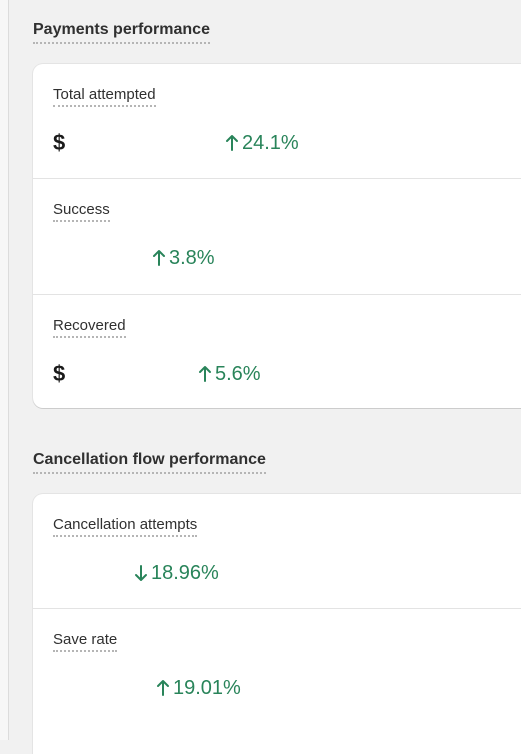 Image resolution: width=521 pixels, height=754 pixels. I want to click on metric-success: Success 3.8%, so click(277, 237).